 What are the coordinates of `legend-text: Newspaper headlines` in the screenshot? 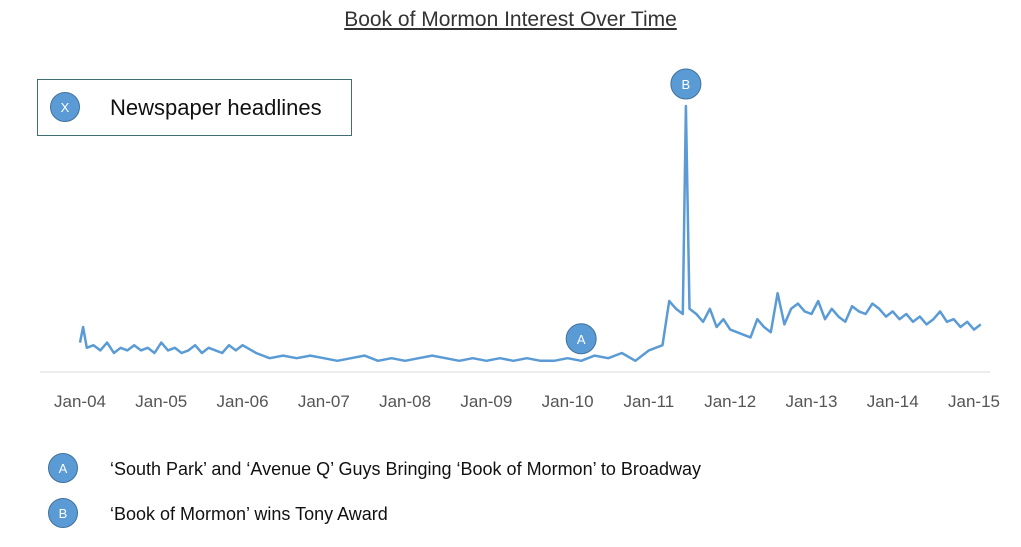 It's located at (216, 107).